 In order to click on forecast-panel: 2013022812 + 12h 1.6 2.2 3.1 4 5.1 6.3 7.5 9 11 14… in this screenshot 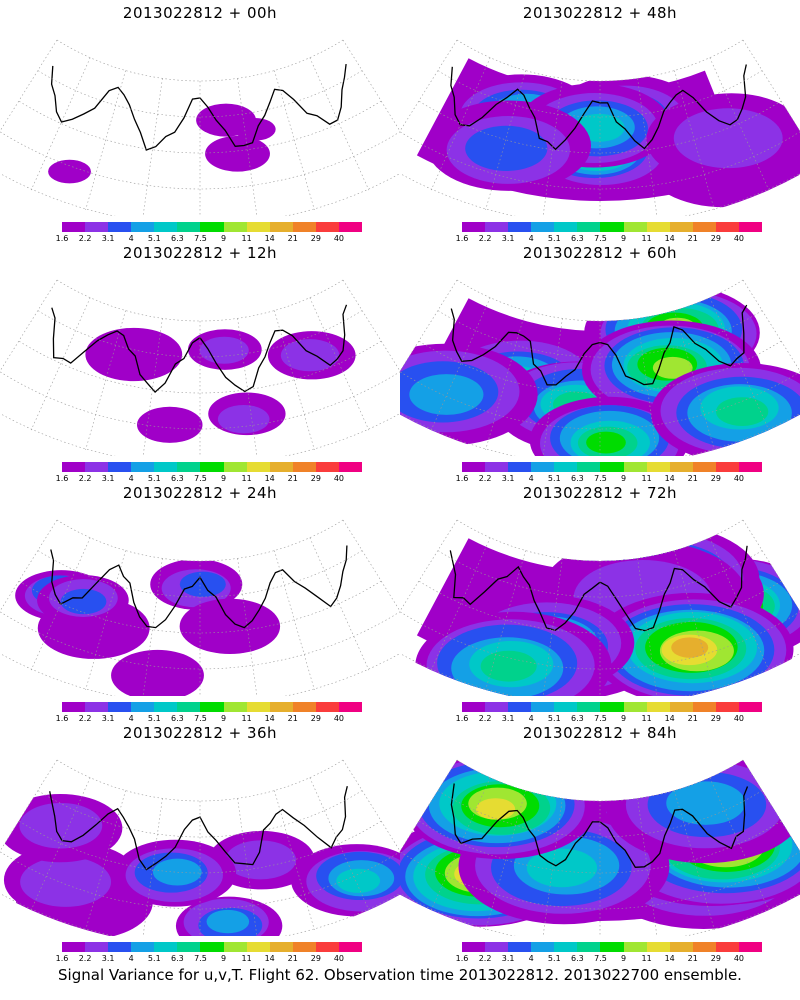, I will do `click(200, 362)`.